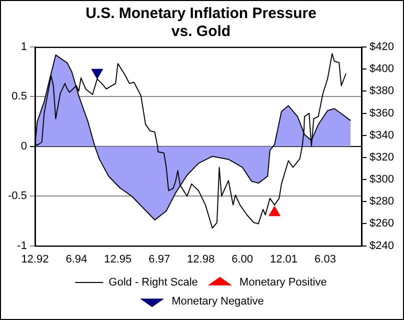 The image size is (404, 320). What do you see at coordinates (382, 47) in the screenshot?
I see `y2-tick-label: $420` at bounding box center [382, 47].